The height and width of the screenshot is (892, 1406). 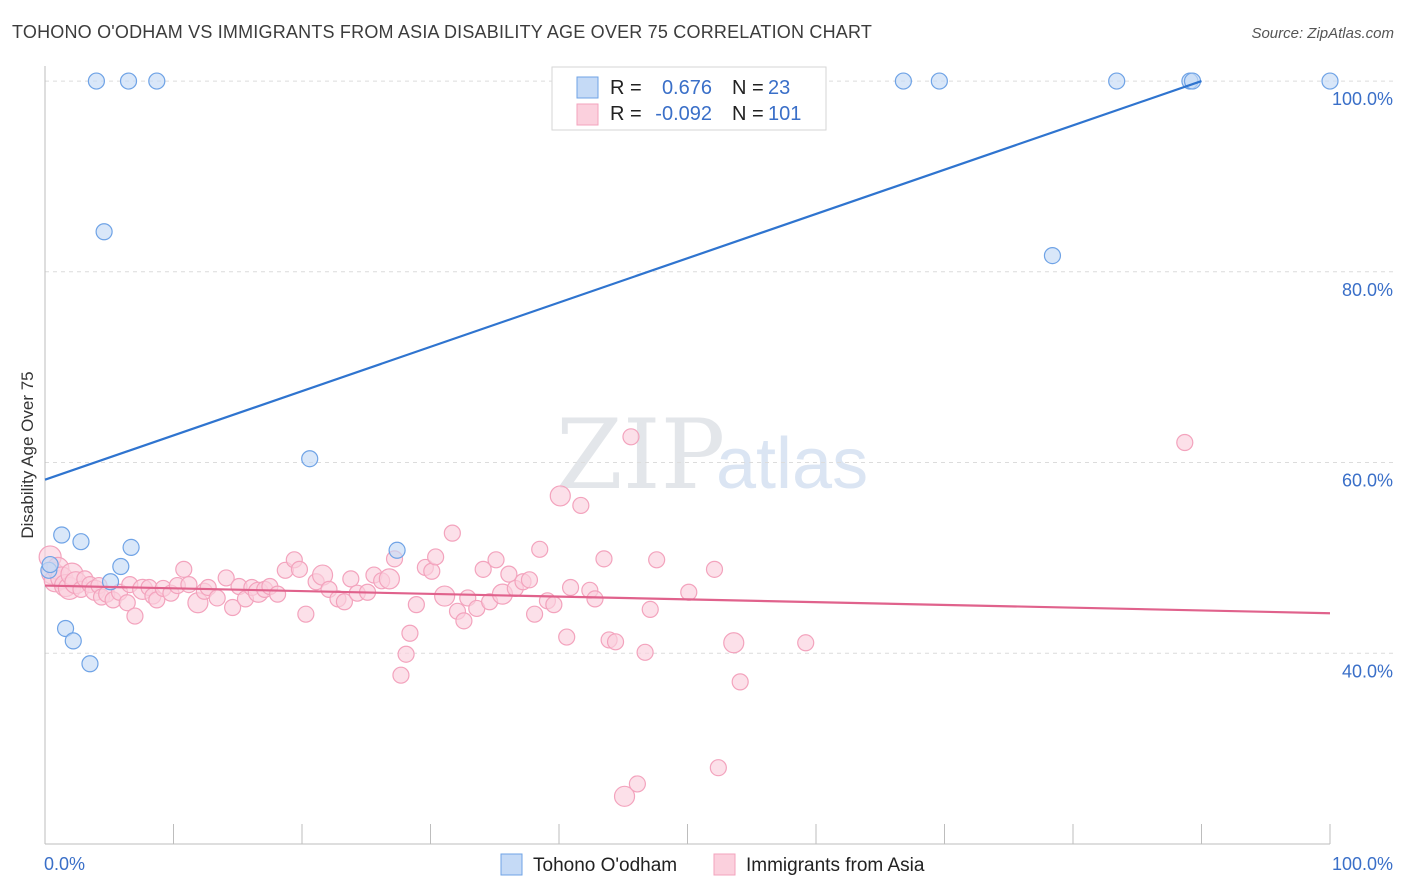 I want to click on series-legend: Tohono O'odham Immigrants from Asia, so click(x=712, y=864).